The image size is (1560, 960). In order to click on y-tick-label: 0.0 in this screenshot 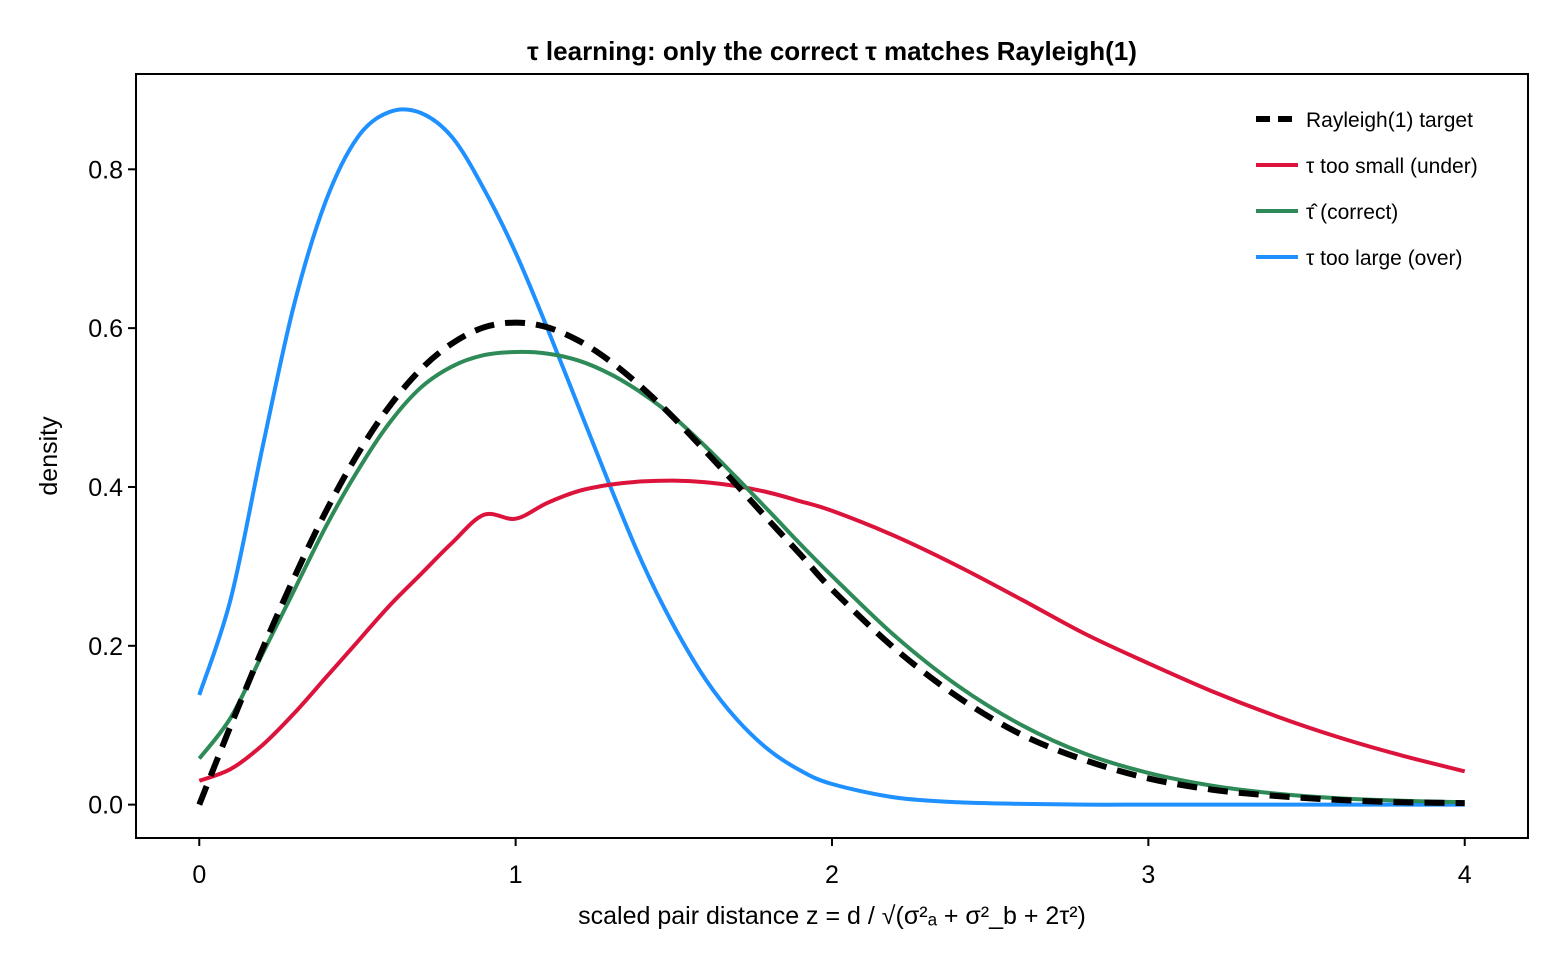, I will do `click(105, 806)`.